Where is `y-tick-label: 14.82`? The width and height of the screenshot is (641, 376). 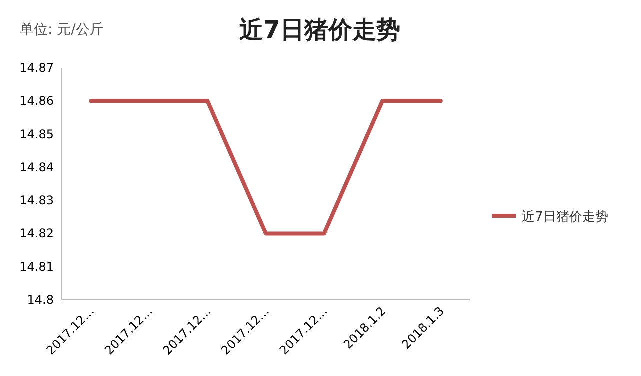 y-tick-label: 14.82 is located at coordinates (37, 233).